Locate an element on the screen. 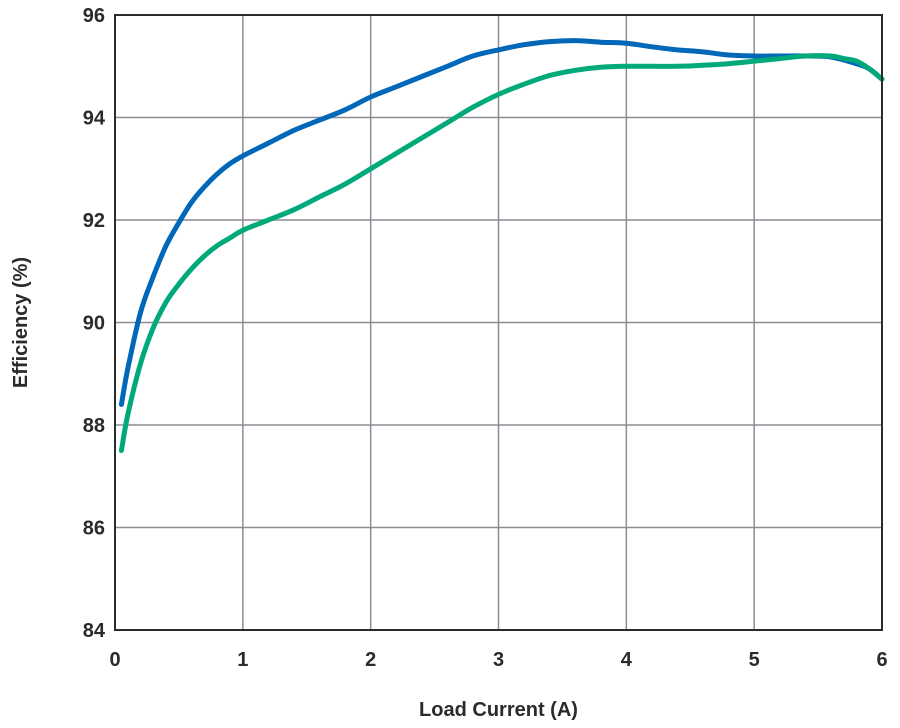 The image size is (900, 728). x-axis-title: Load Current (A) is located at coordinates (498, 710).